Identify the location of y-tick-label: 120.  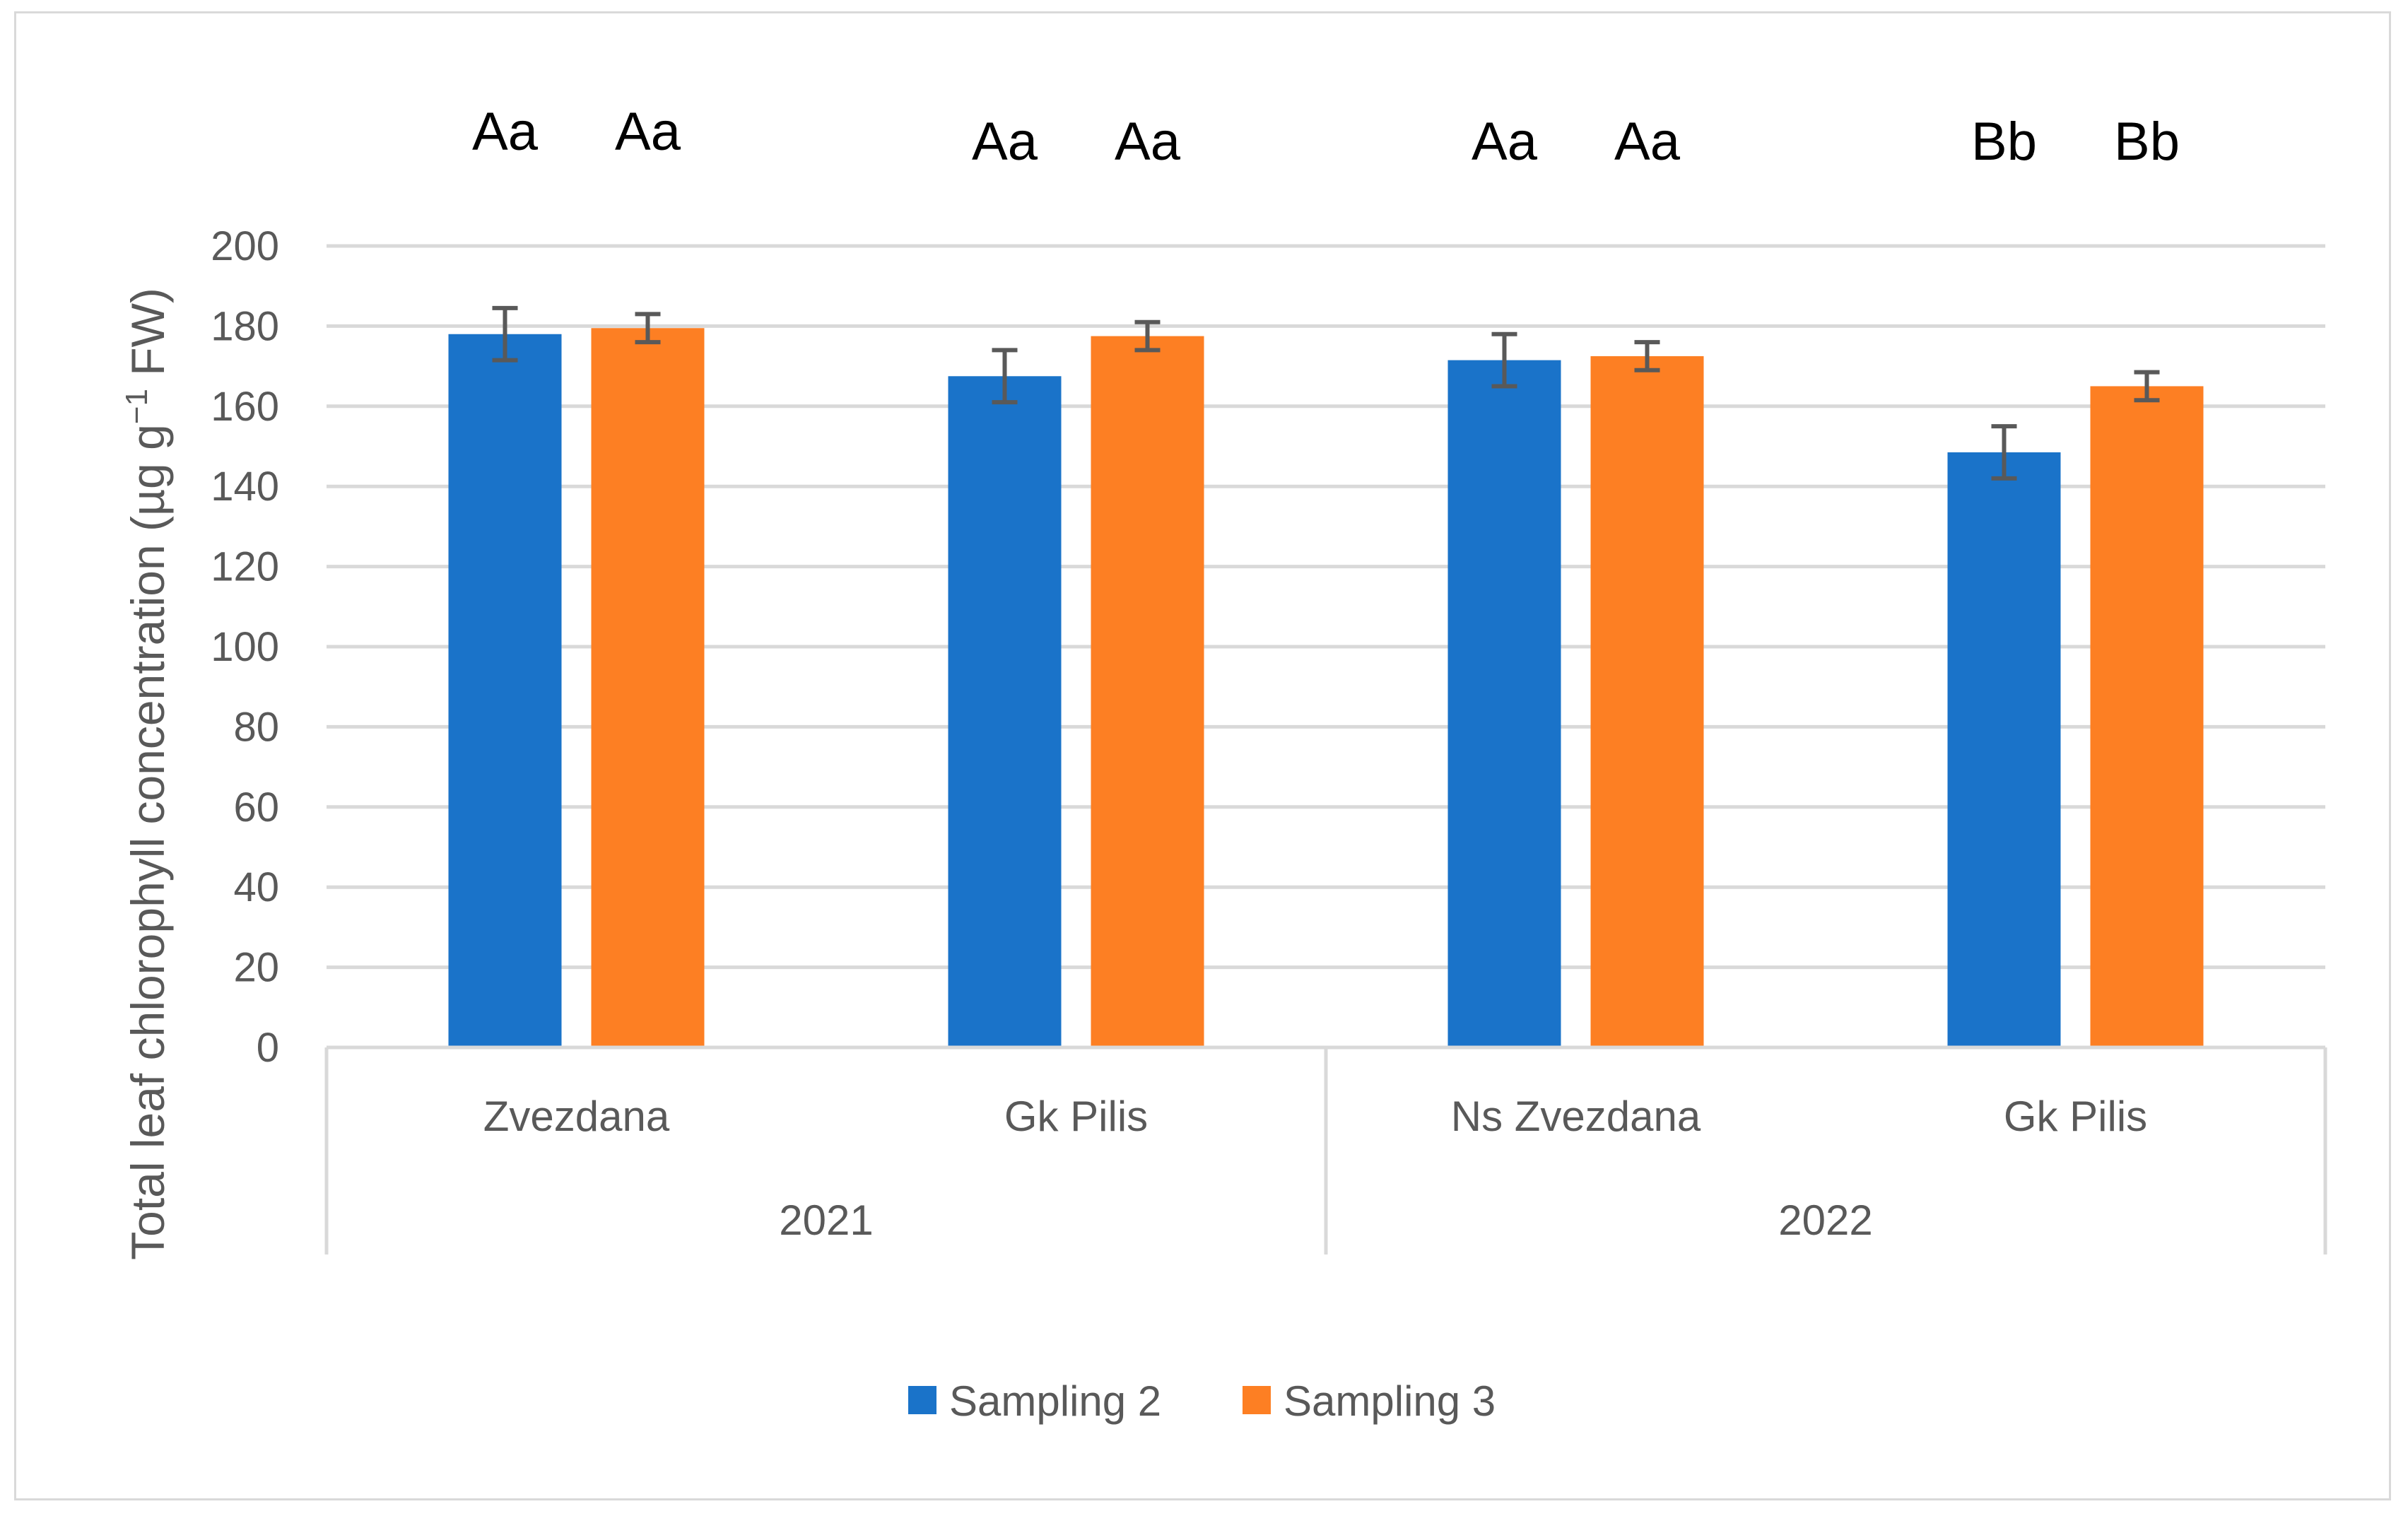
(245, 567).